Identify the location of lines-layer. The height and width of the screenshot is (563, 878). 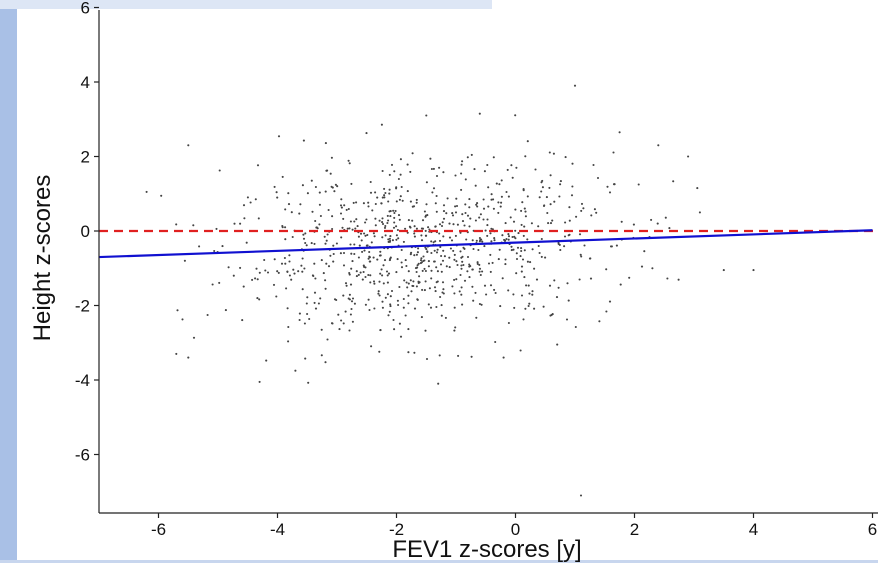
(488, 244).